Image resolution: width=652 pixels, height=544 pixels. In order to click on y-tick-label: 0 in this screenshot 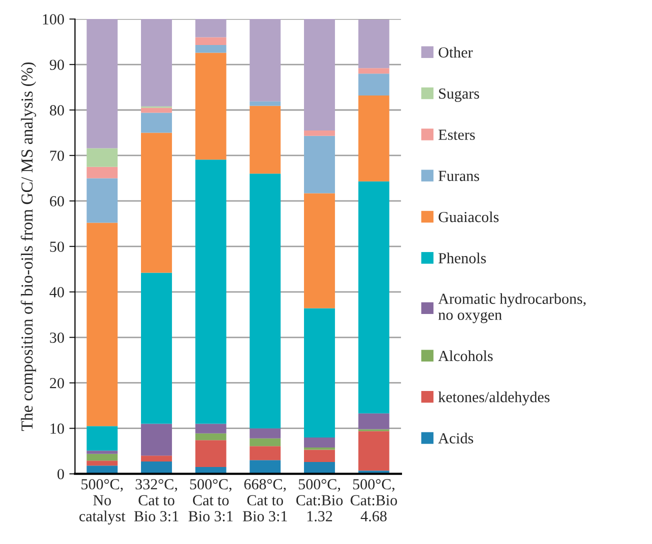, I will do `click(61, 474)`.